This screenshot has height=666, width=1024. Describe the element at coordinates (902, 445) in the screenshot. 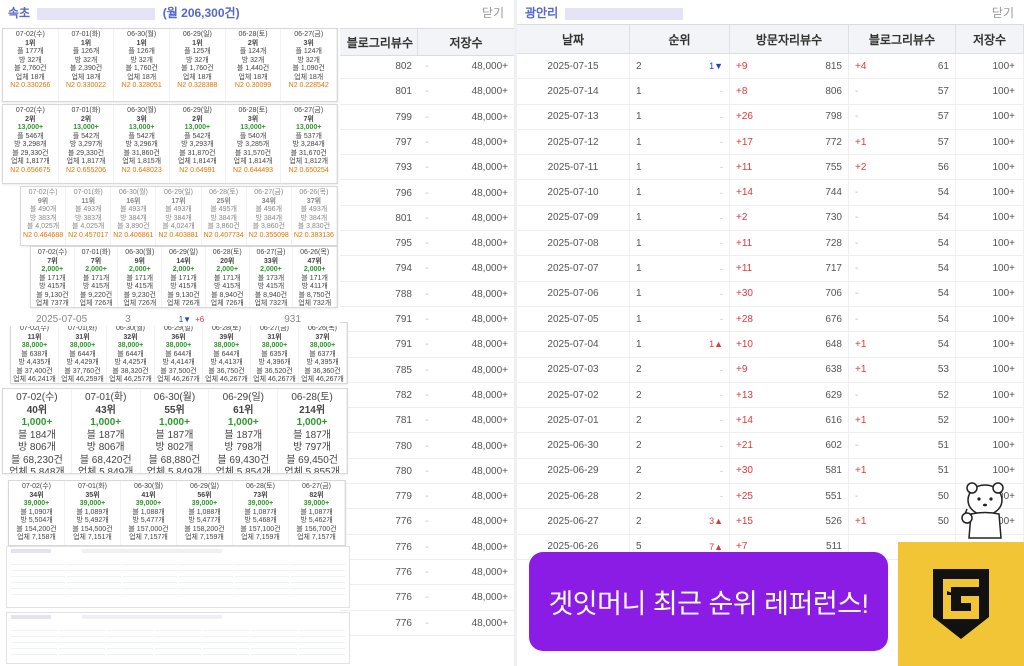

I see `cell-blog-reviews: -51` at that location.